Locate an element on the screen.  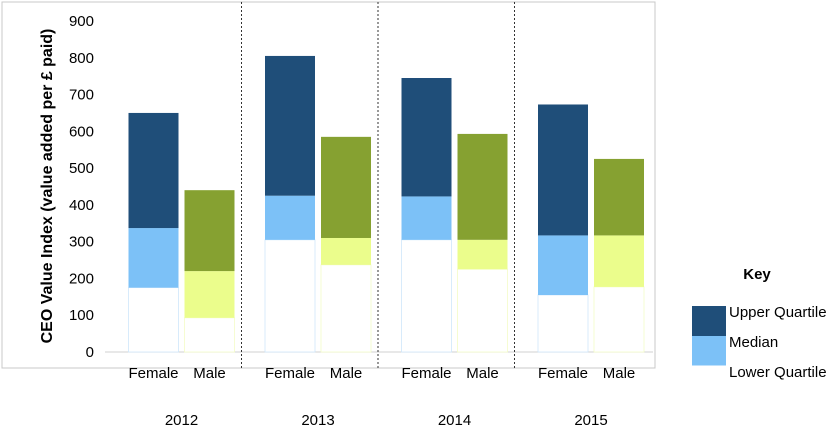
year-label: 2014 is located at coordinates (454, 420).